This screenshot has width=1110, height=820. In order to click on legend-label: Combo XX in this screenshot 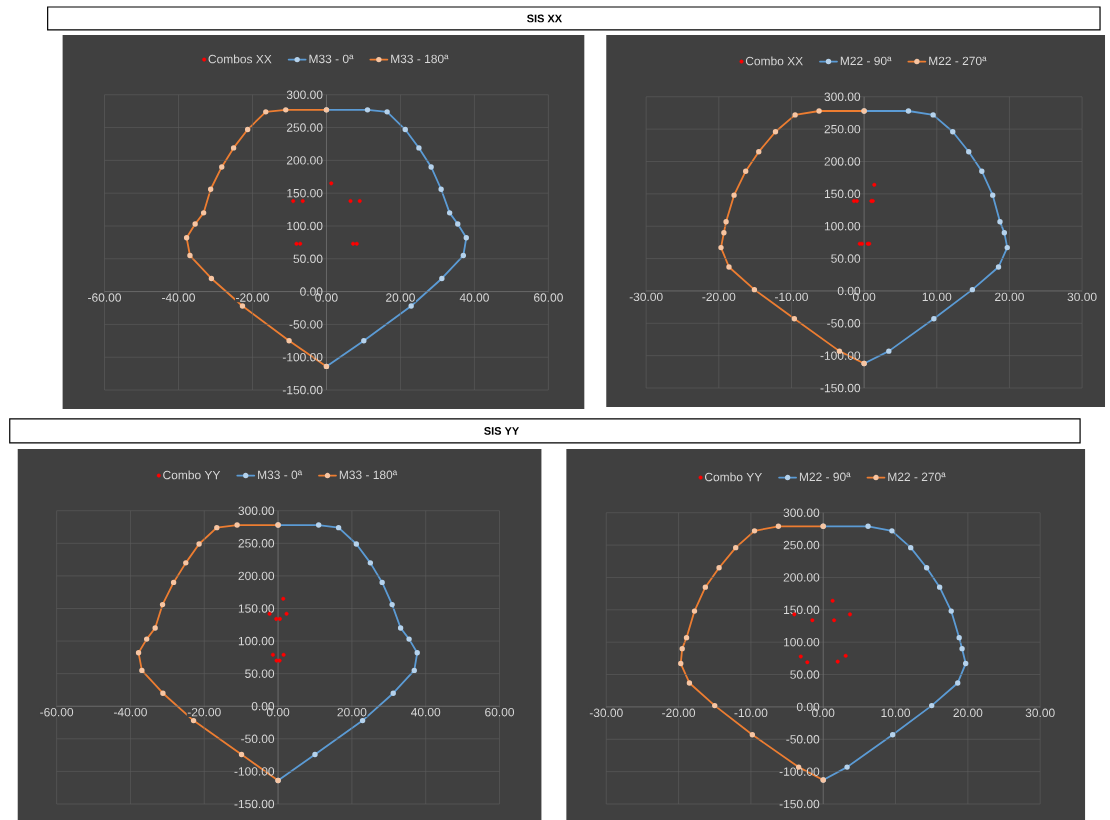, I will do `click(774, 61)`.